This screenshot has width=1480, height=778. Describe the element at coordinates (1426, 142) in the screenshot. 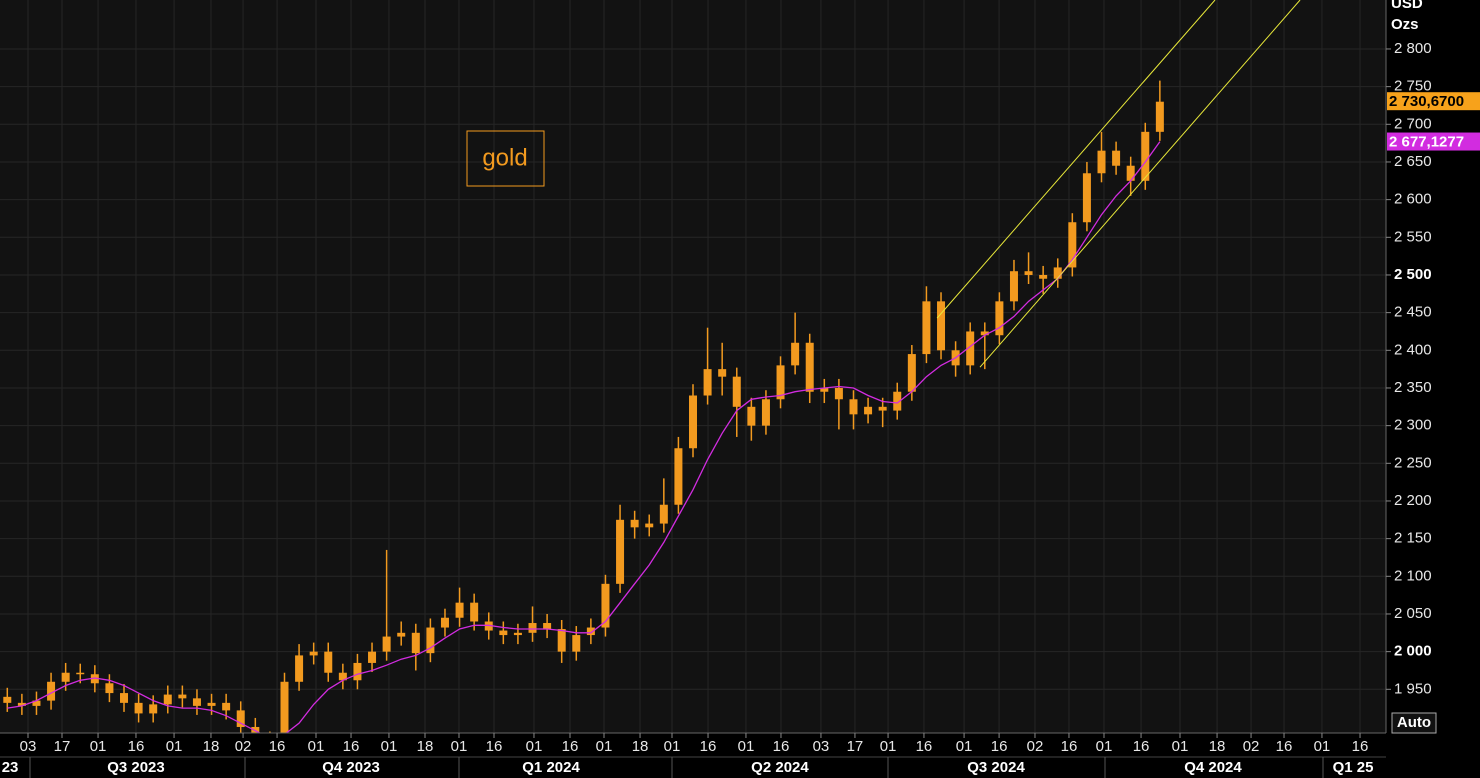

I see `price-tag-label: 2 677,1277` at that location.